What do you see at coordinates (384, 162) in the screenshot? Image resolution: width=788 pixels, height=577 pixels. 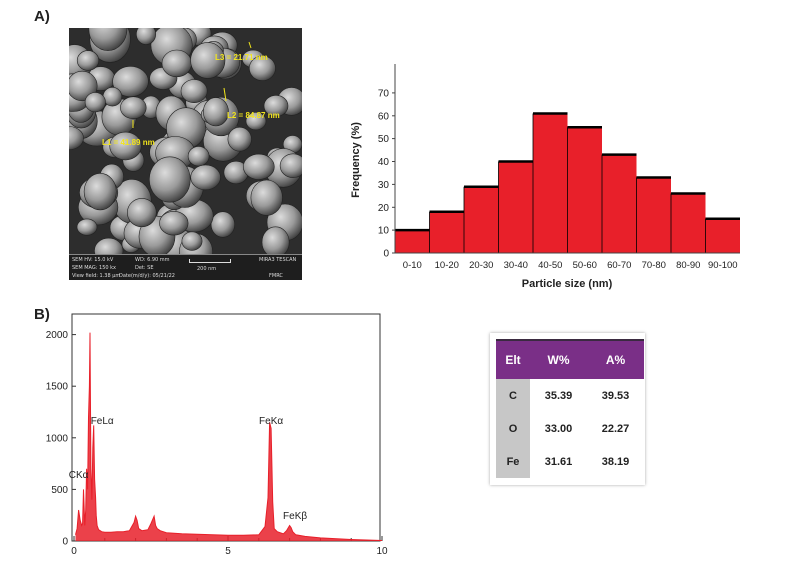 I see `histogram-y-tick-label: 40` at bounding box center [384, 162].